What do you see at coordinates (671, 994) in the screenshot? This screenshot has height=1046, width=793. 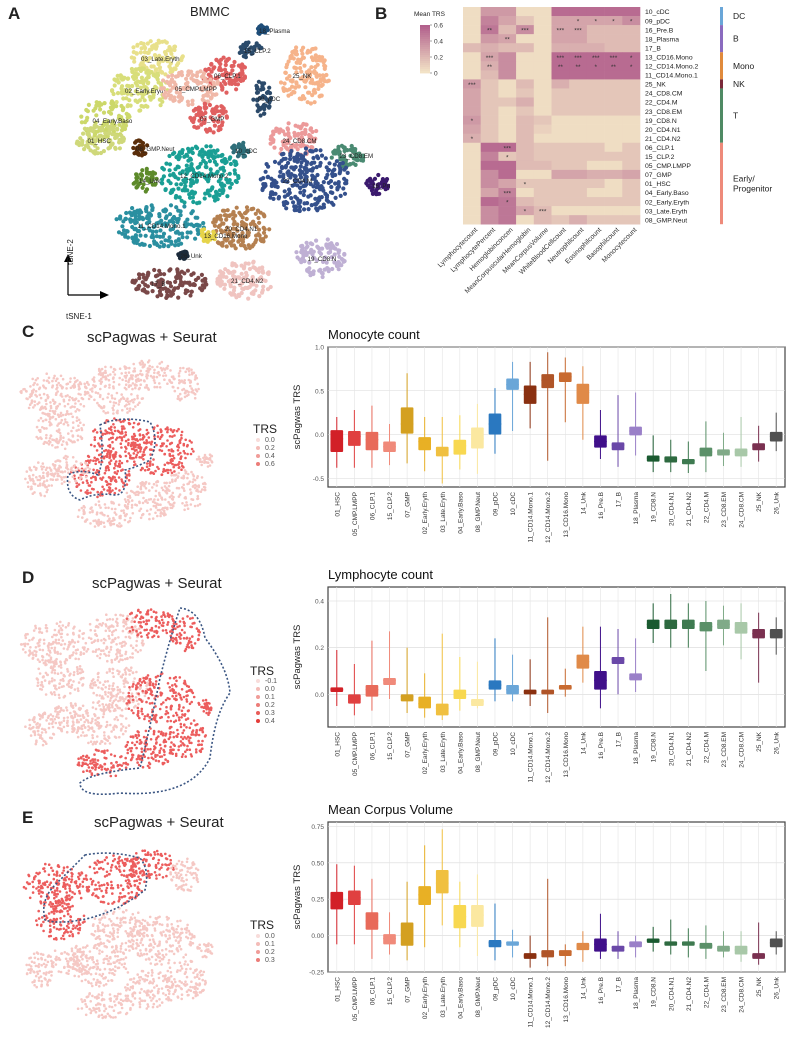 I see `x-tick-label: 20_CD4.N1` at bounding box center [671, 994].